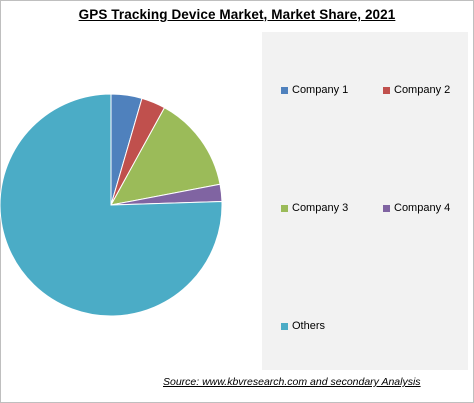  I want to click on legend-item-others: Others, so click(303, 326).